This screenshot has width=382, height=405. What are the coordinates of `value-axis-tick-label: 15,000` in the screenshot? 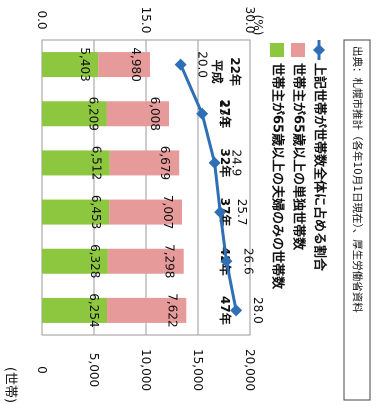 It's located at (198, 370).